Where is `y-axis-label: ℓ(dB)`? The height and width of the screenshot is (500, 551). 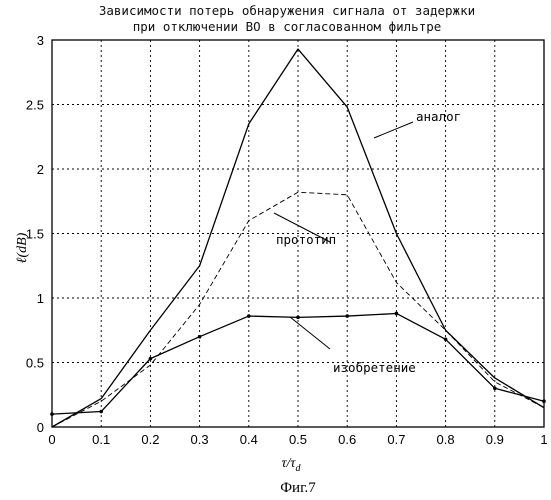
y-axis-label: ℓ(dB) is located at coordinates (22, 247).